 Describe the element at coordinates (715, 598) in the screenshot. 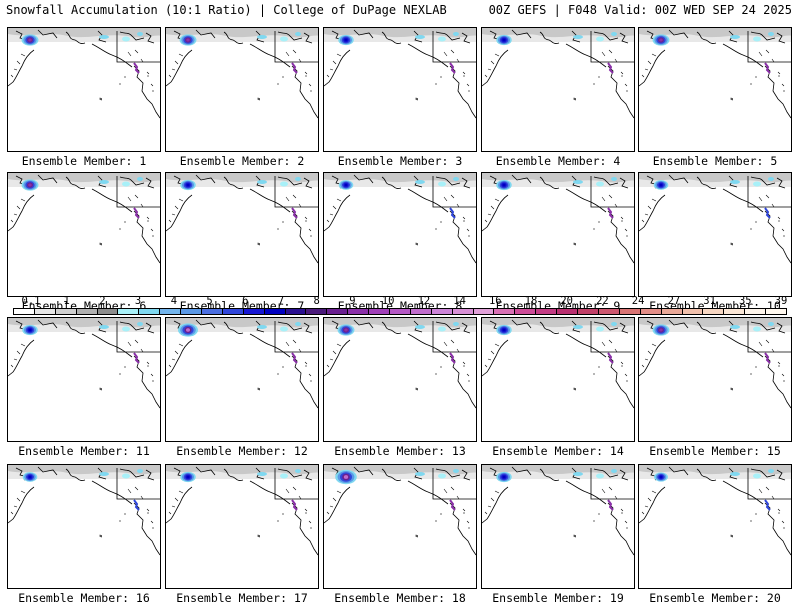

I see `panel-caption-20: Ensemble Member: 20` at that location.